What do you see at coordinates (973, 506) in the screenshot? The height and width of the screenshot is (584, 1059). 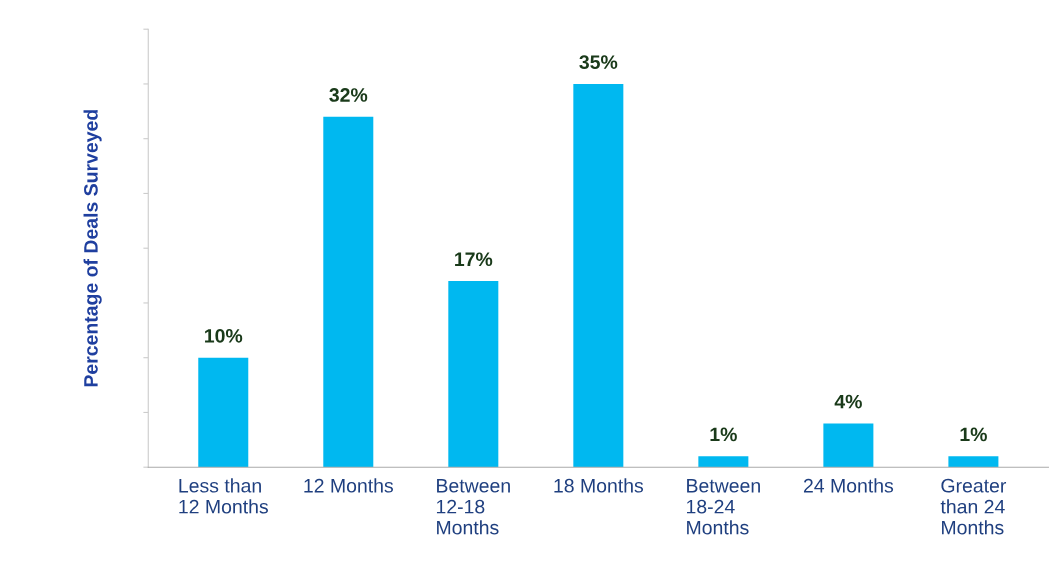 I see `x-tick-label: Greater than 24 Months` at bounding box center [973, 506].